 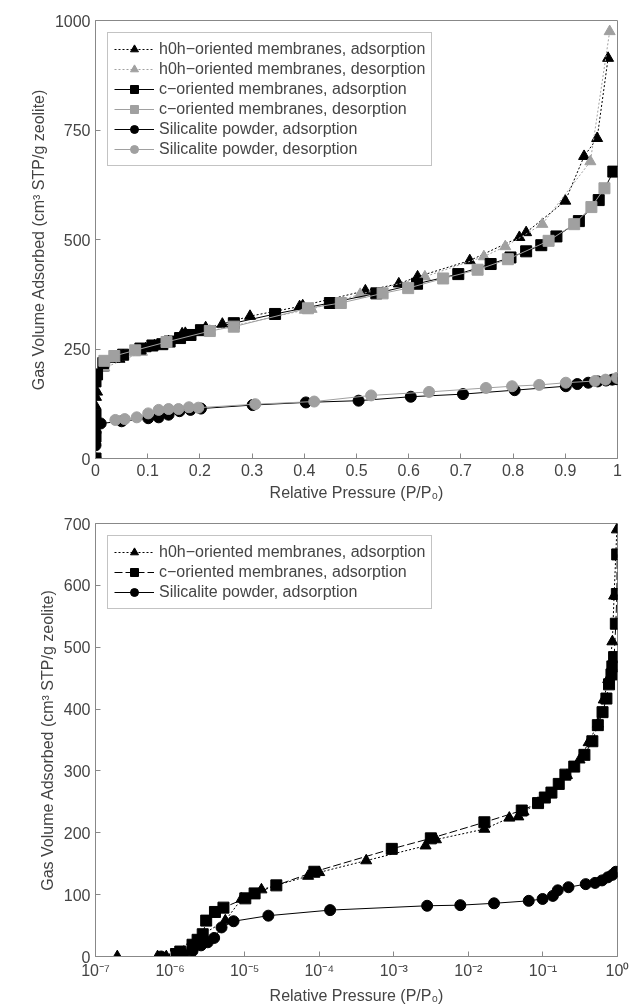 I want to click on y-tick-label: 750, so click(x=77, y=130).